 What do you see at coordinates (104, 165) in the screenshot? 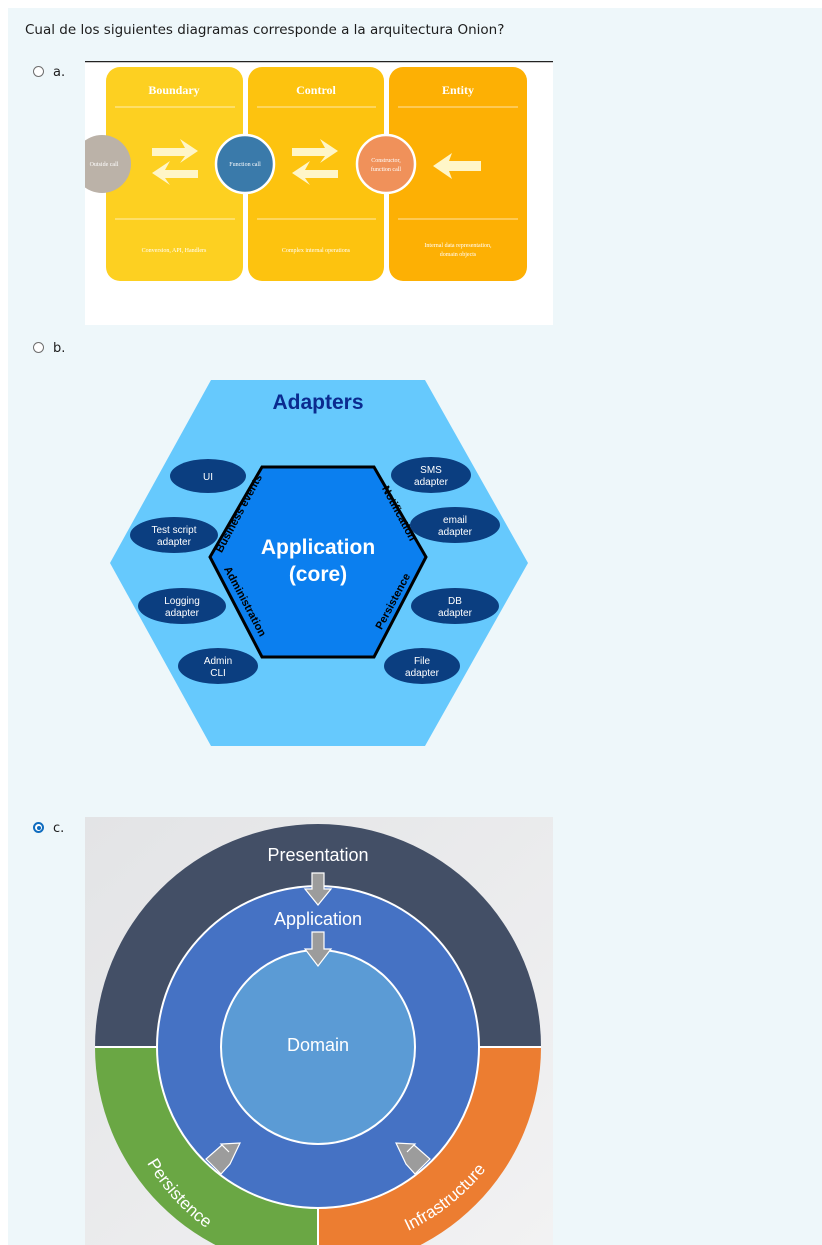
I see `svg-text: Outside call` at bounding box center [104, 165].